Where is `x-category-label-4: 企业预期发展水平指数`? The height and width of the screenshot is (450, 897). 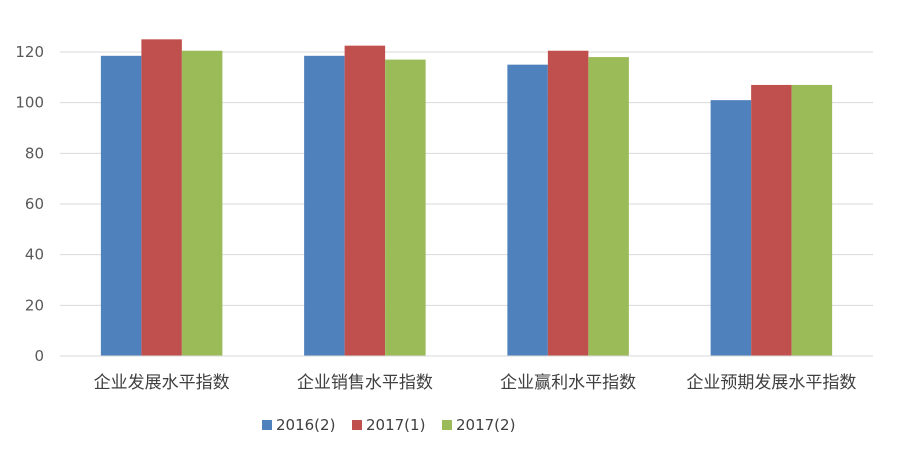
x-category-label-4: 企业预期发展水平指数 is located at coordinates (771, 383).